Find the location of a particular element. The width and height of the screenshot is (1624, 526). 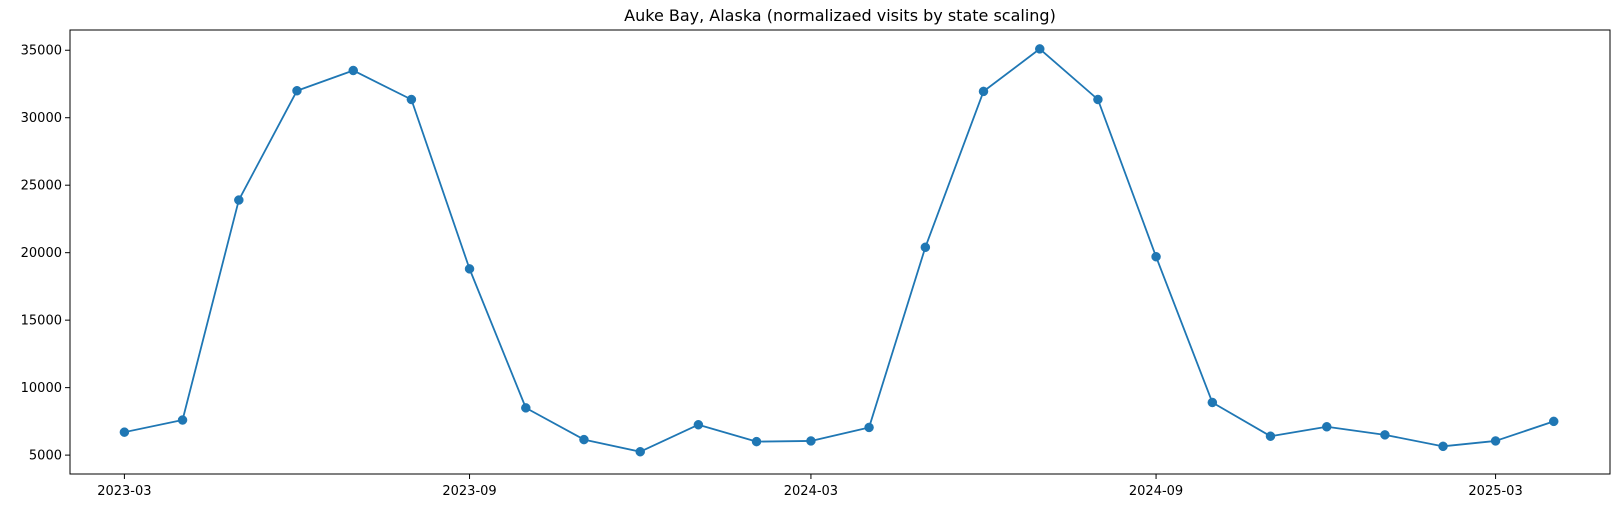

x-tick-label: 2024-09 is located at coordinates (1156, 491).